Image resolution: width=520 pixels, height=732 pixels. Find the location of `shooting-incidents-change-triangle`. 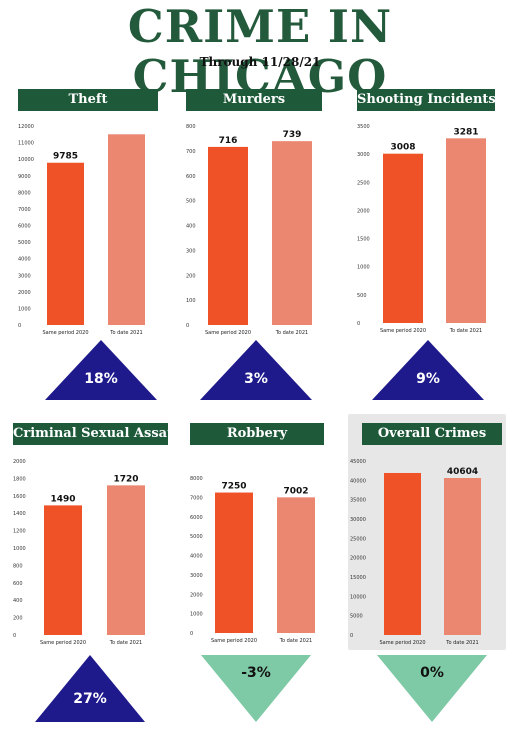

shooting-incidents-change-triangle is located at coordinates (428, 370).